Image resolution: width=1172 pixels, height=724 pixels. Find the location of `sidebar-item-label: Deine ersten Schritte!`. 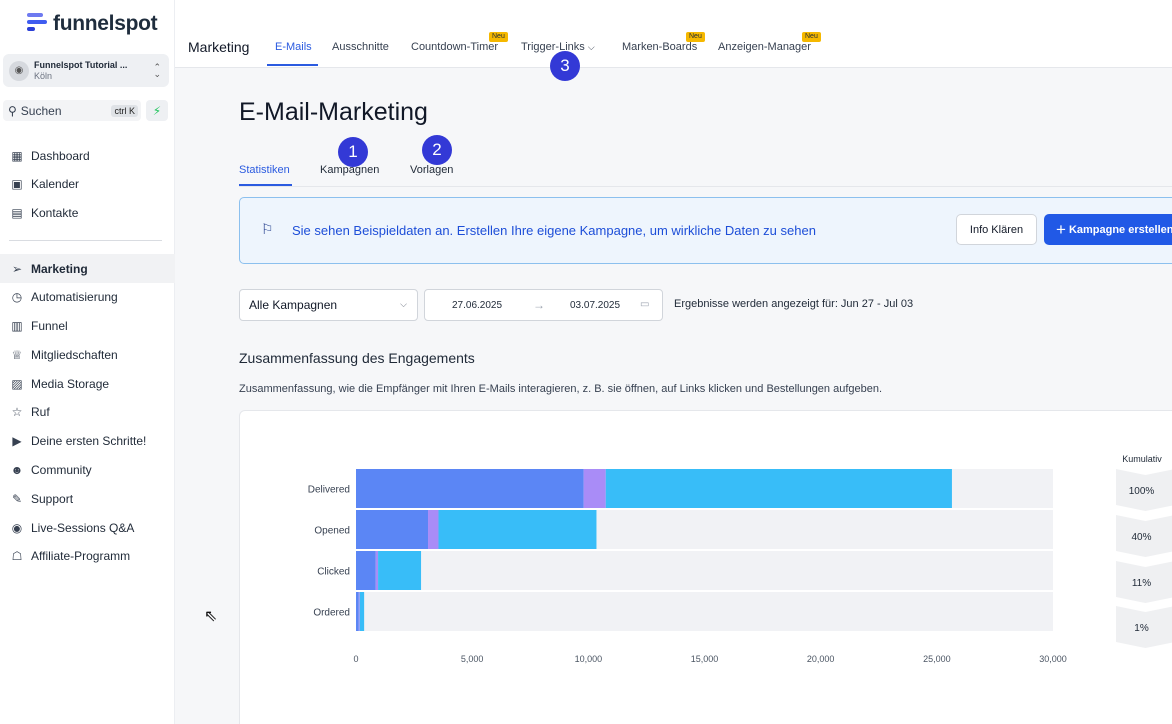

sidebar-item-label: Deine ersten Schritte! is located at coordinates (89, 440).